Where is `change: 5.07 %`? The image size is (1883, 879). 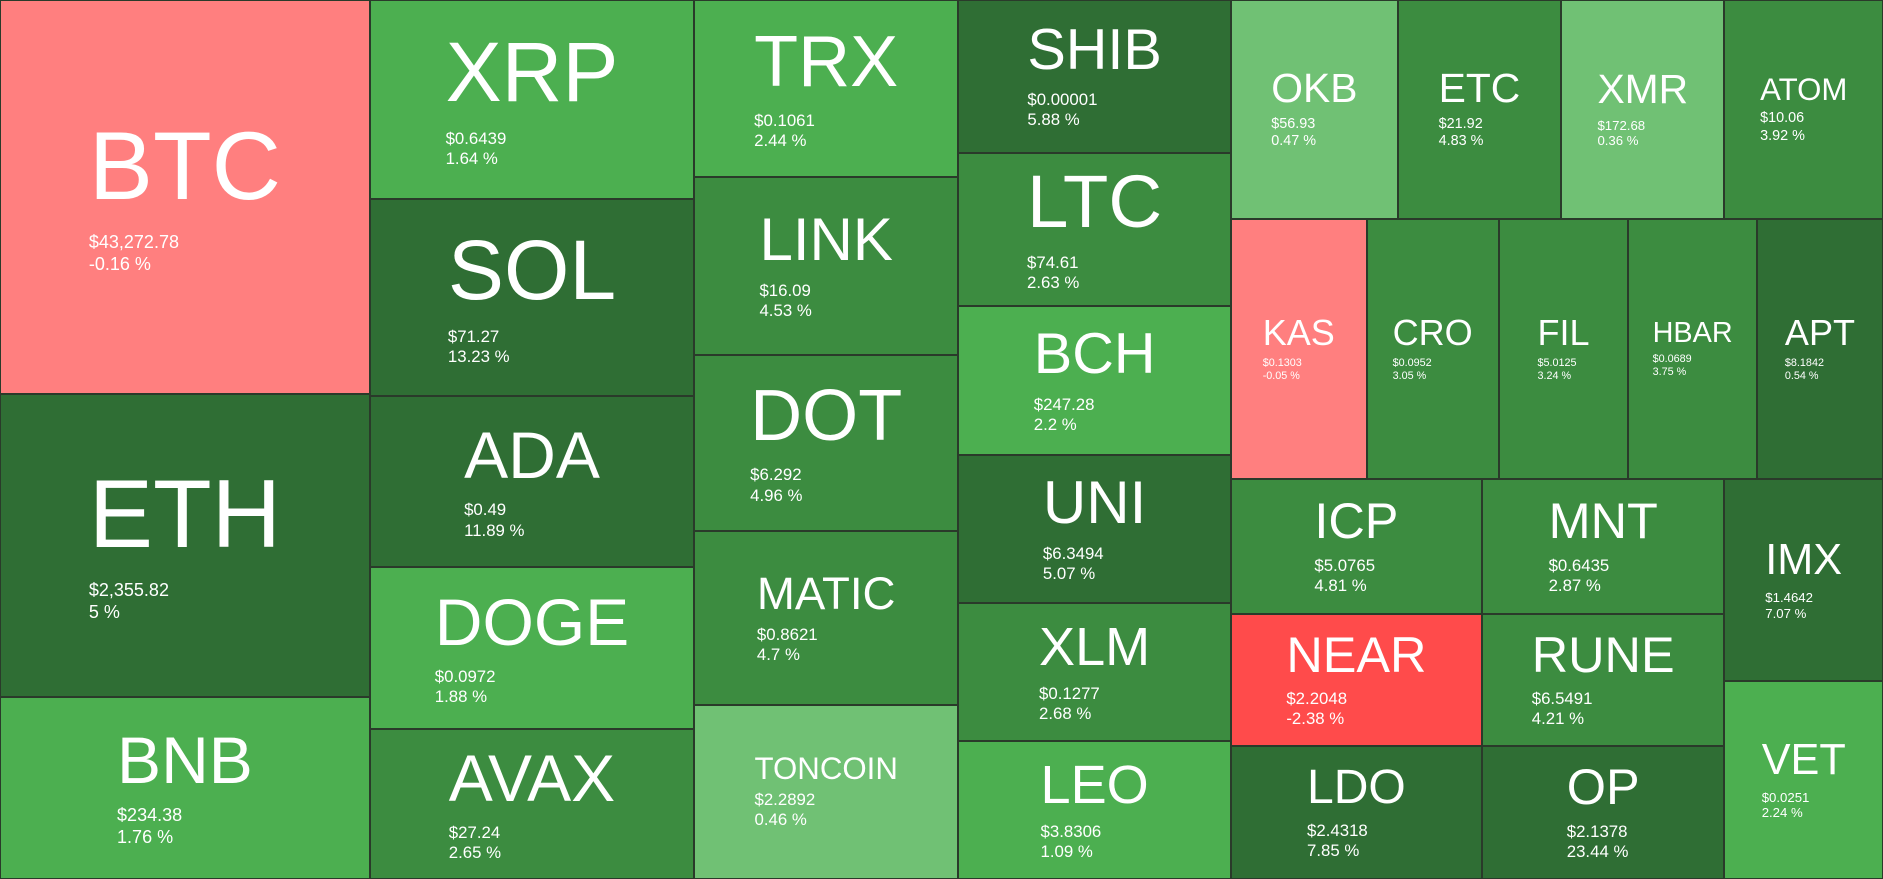 change: 5.07 % is located at coordinates (1069, 574).